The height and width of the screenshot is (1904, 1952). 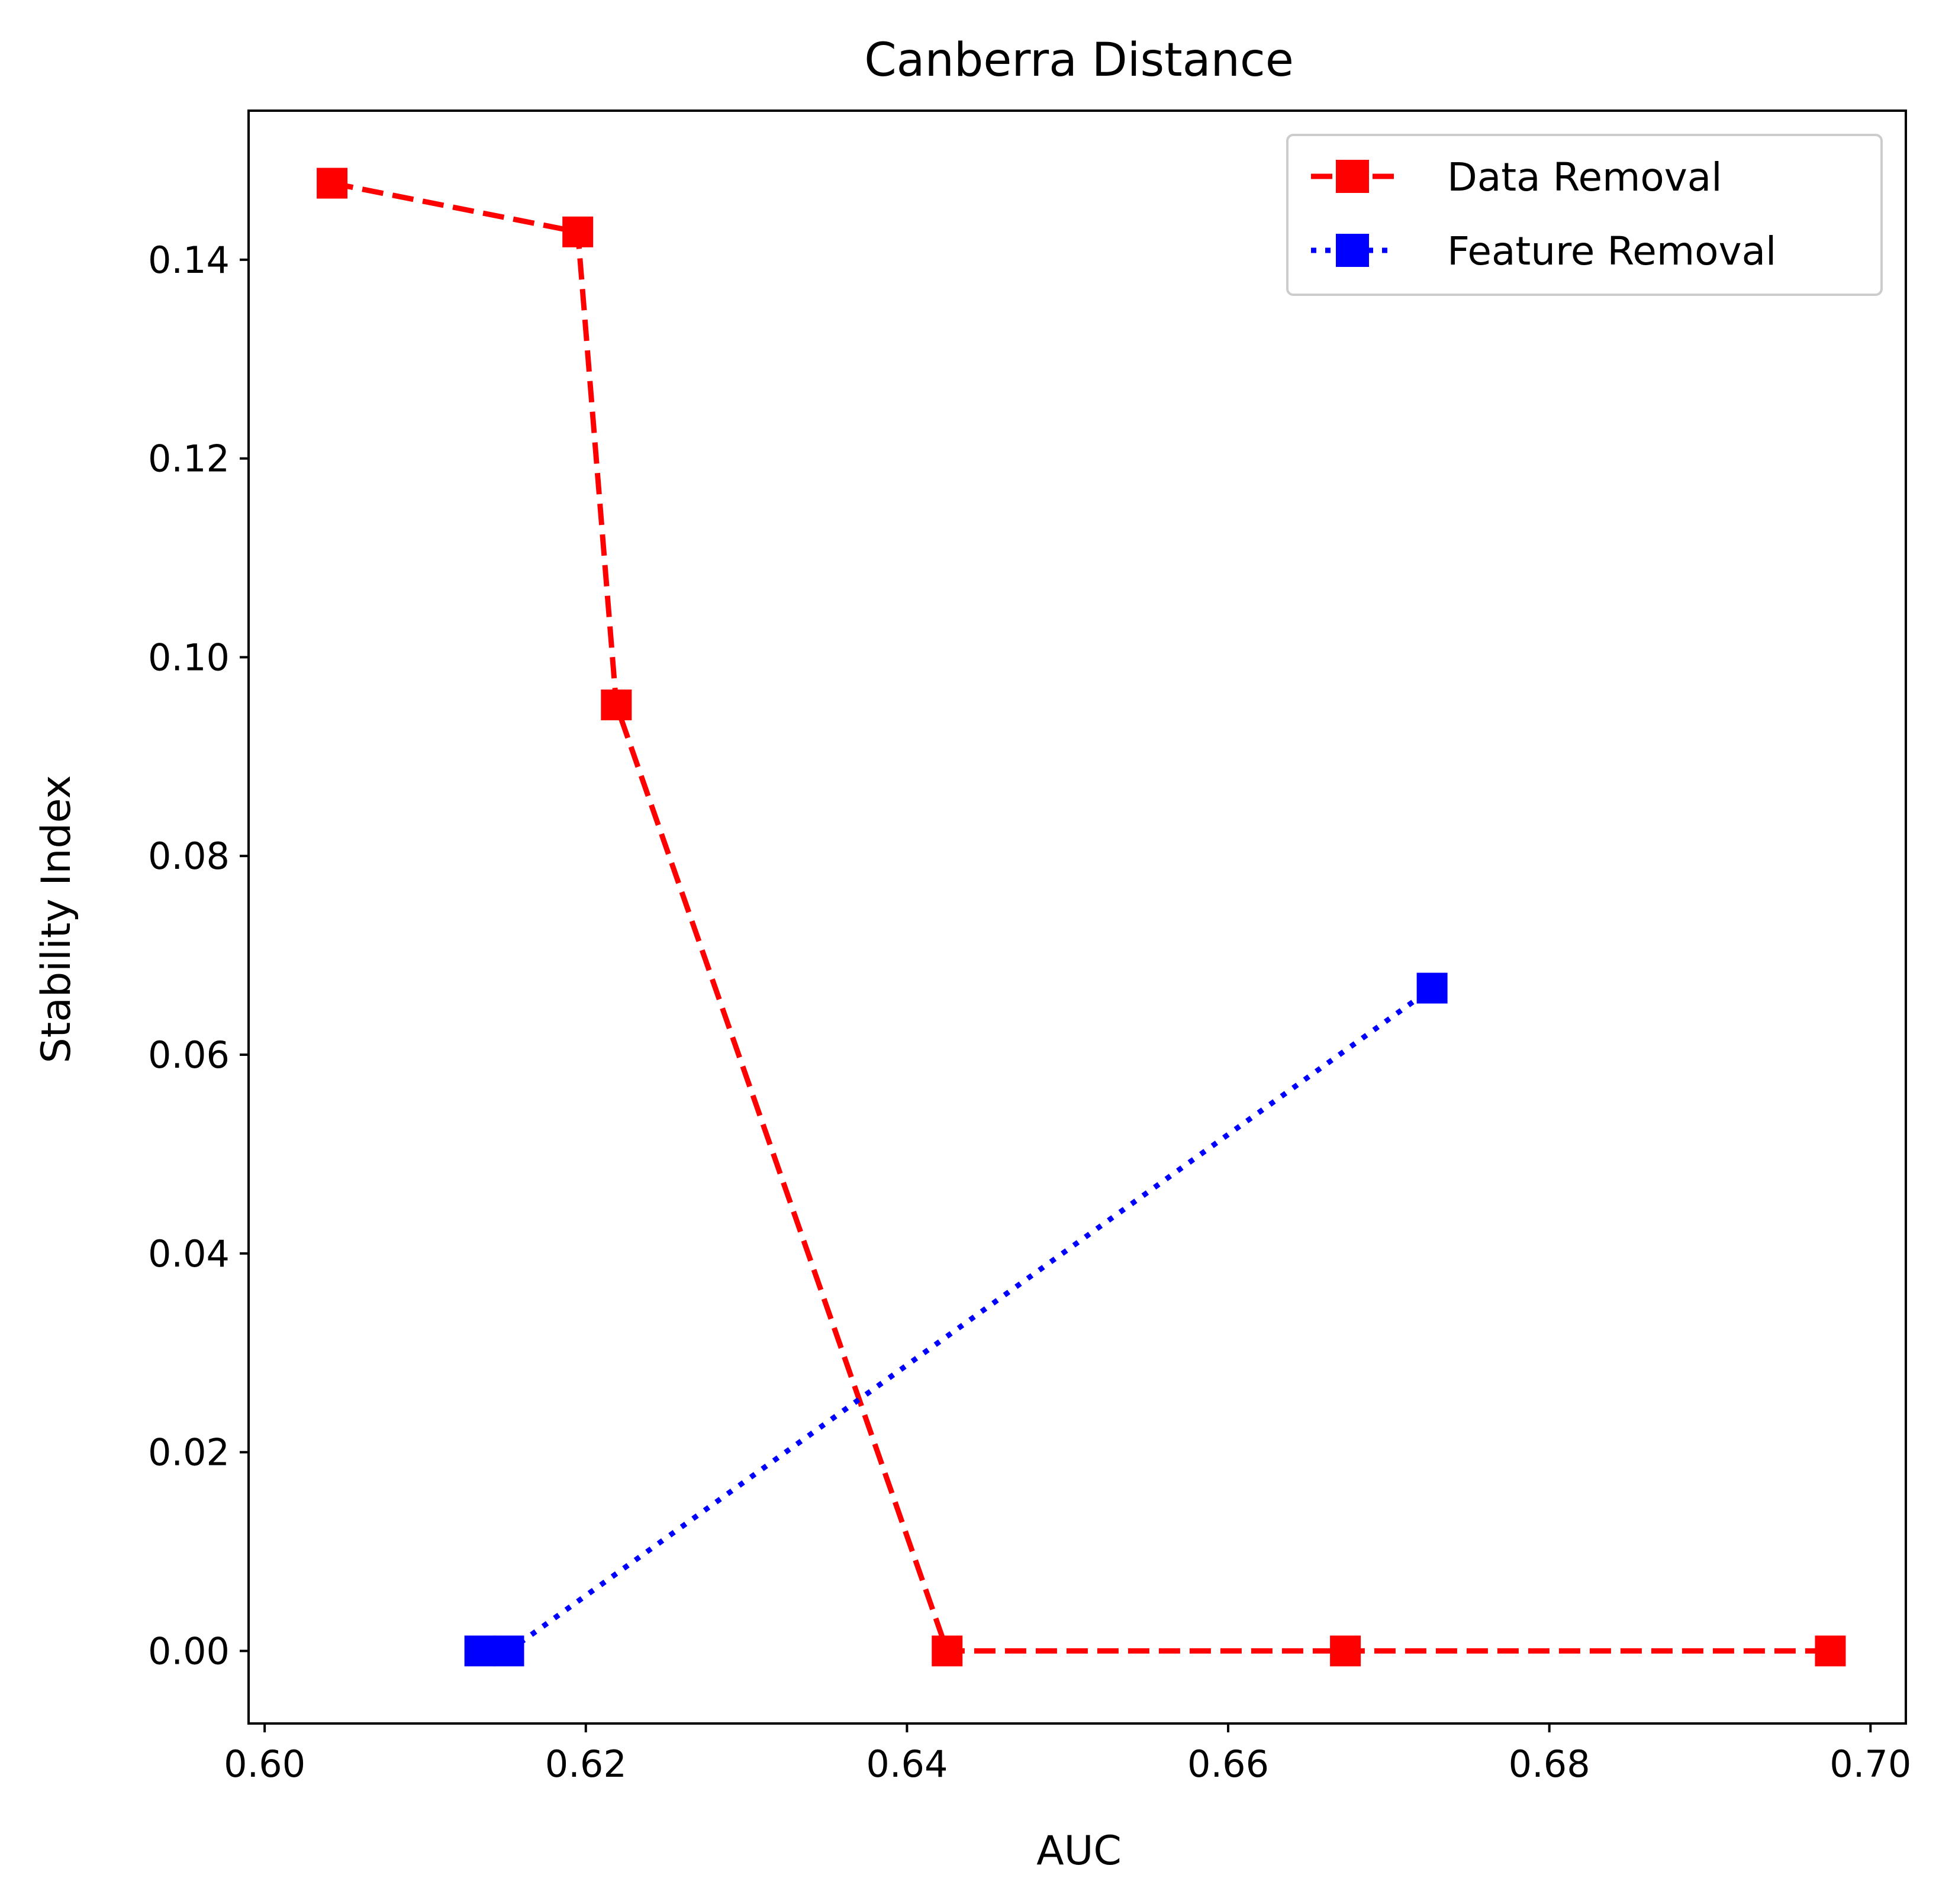 I want to click on legend-marker-feature-removal, so click(x=1352, y=250).